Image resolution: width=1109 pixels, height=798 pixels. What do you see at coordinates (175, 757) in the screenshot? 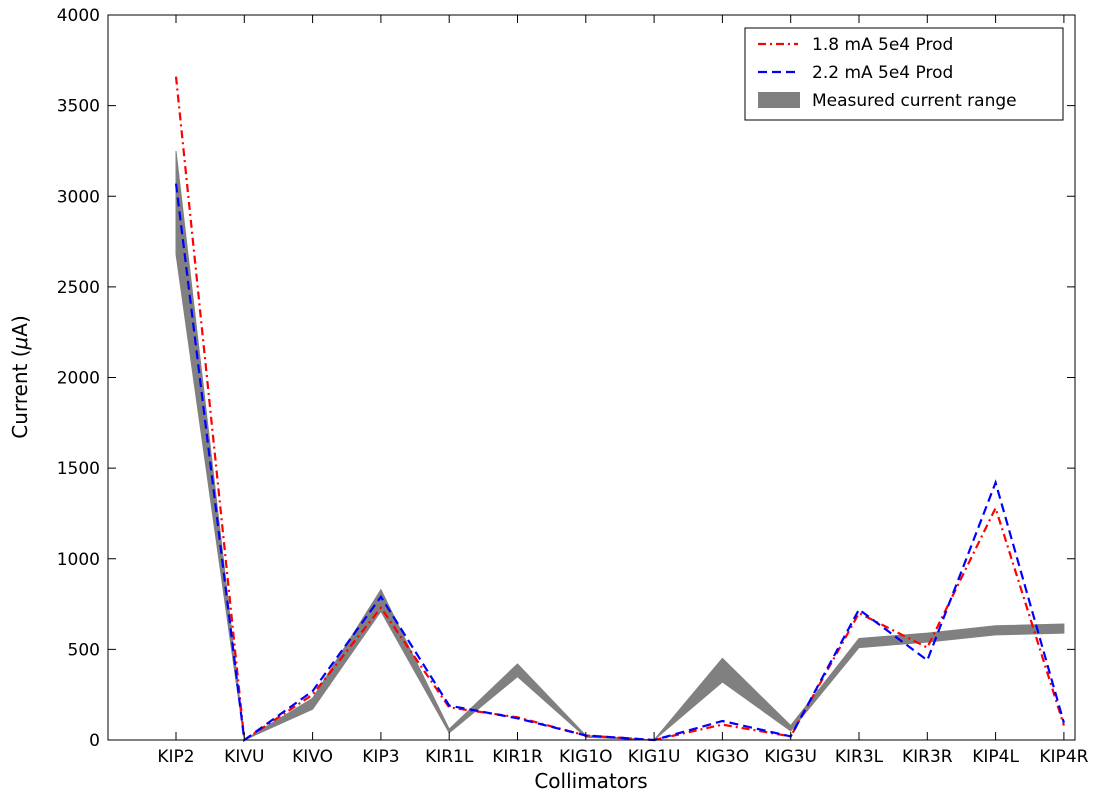
I see `x-tick-label: KIP2` at bounding box center [175, 757].